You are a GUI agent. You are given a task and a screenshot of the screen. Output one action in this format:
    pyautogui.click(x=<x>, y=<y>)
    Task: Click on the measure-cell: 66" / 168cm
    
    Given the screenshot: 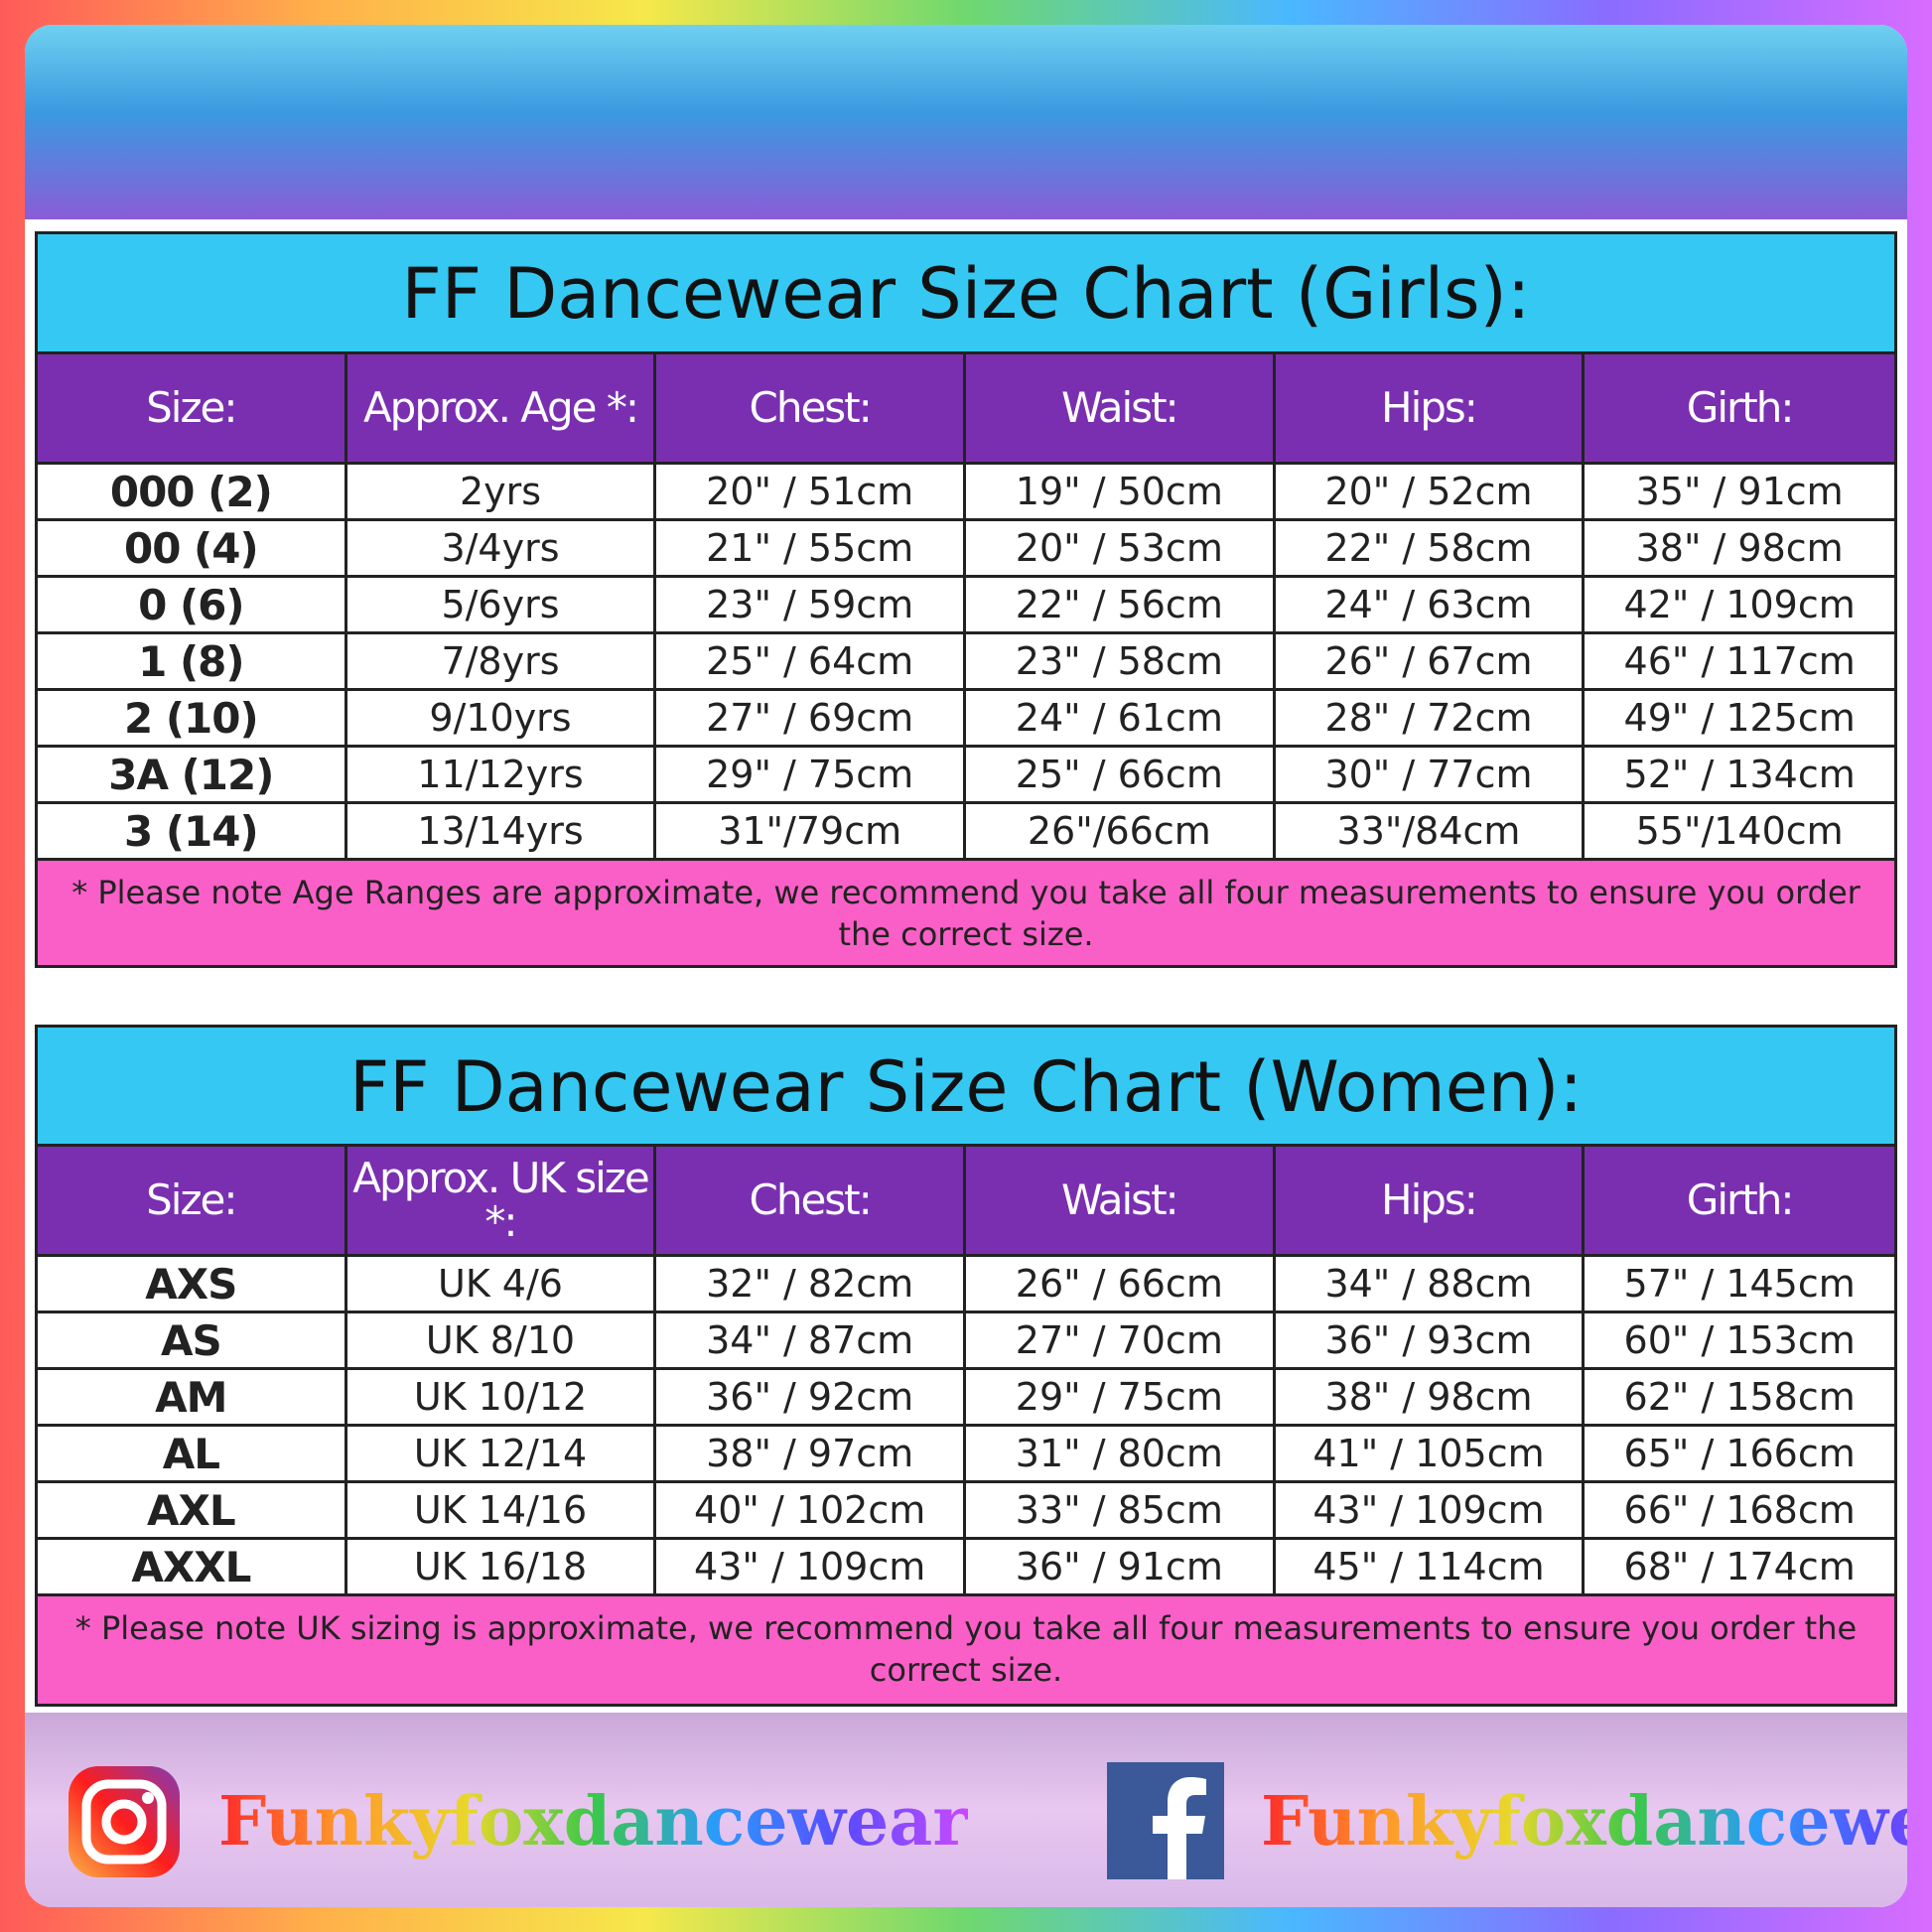 What is the action you would take?
    pyautogui.click(x=1740, y=1512)
    